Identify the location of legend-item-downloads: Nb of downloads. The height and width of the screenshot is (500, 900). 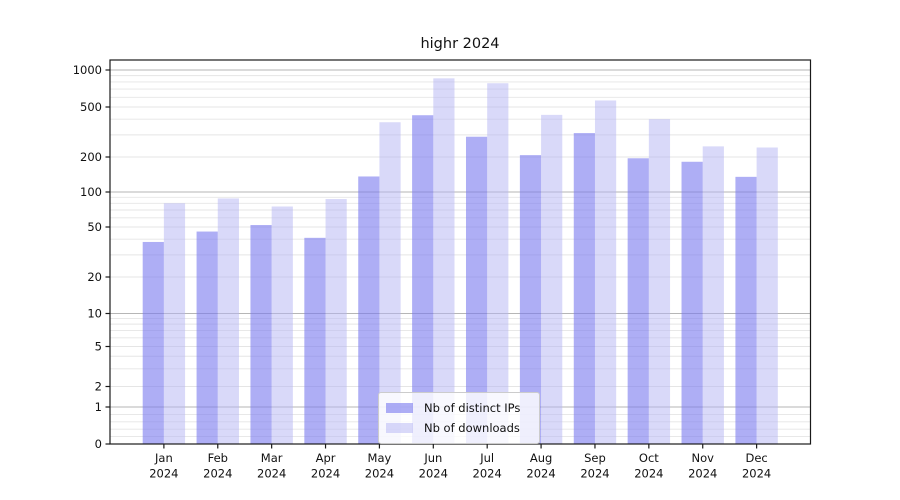
(458, 427).